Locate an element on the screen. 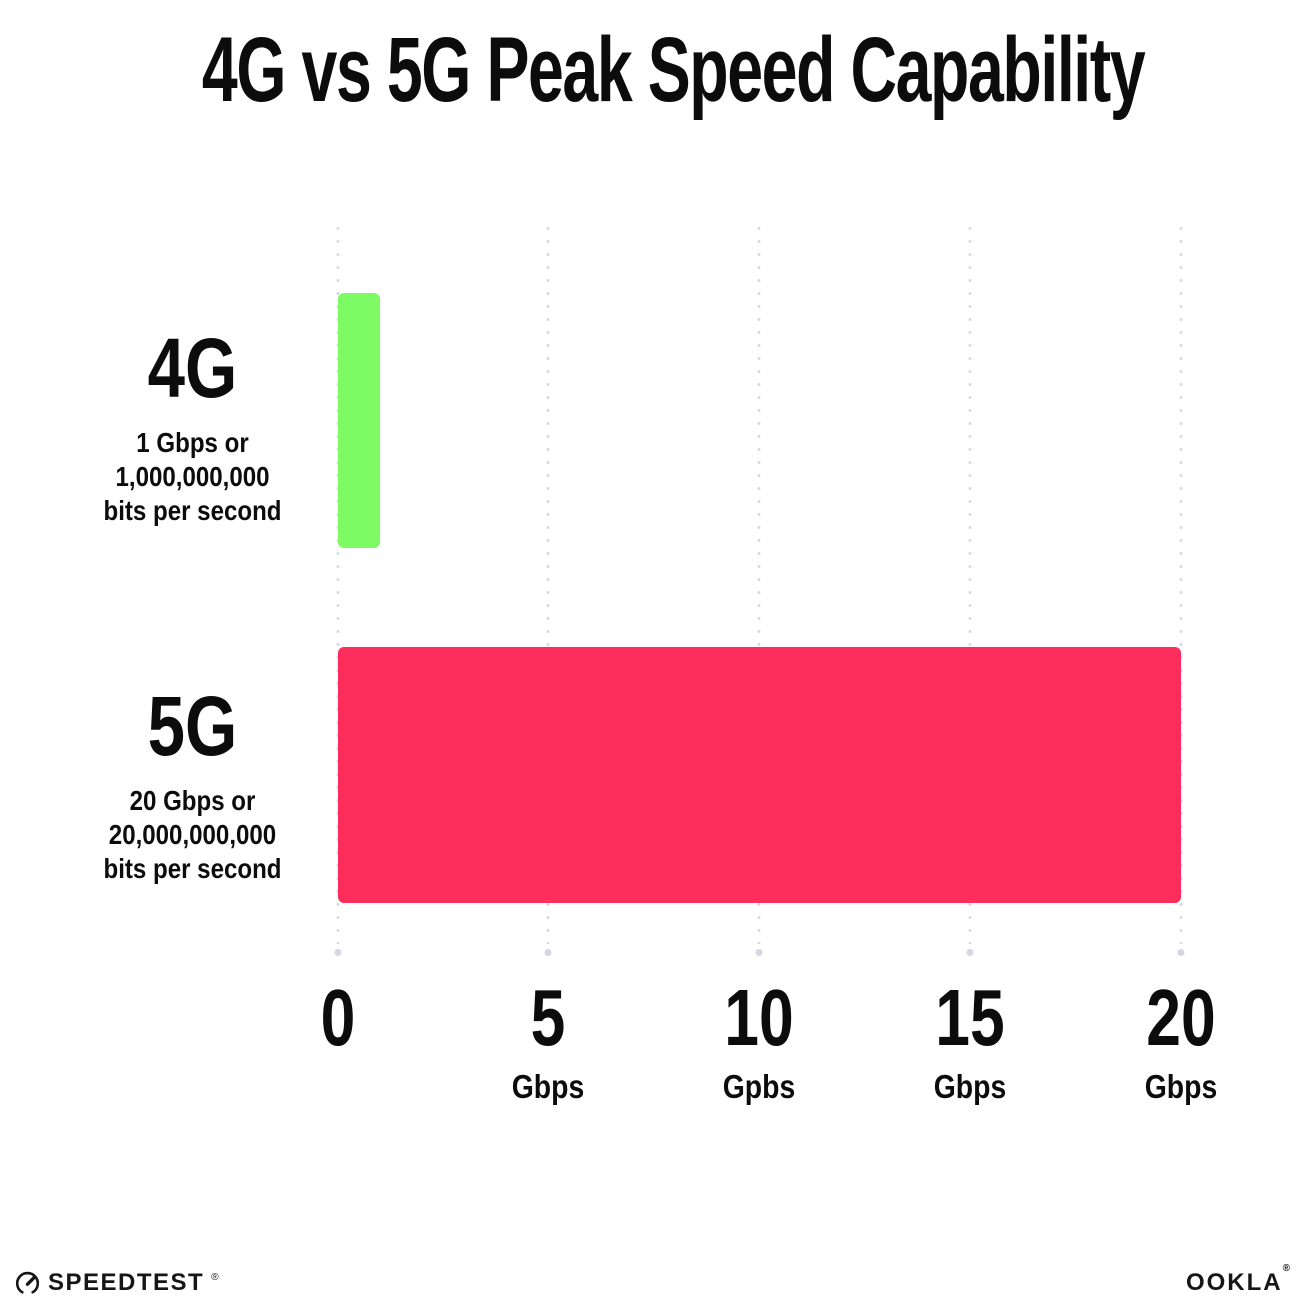 The image size is (1308, 1315). gridline-20gbps is located at coordinates (1181, 583).